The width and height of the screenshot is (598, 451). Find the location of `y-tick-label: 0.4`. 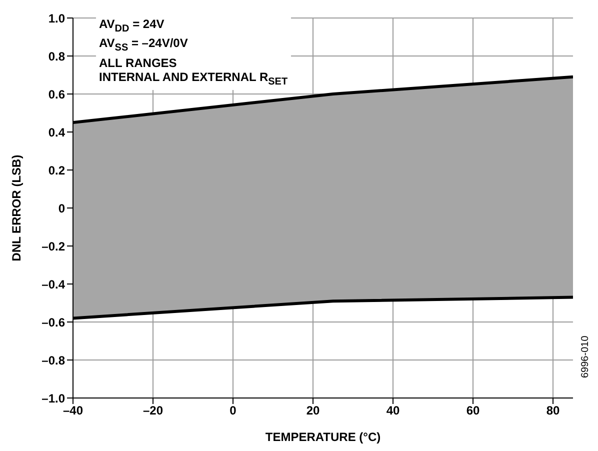

y-tick-label: 0.4 is located at coordinates (57, 132).